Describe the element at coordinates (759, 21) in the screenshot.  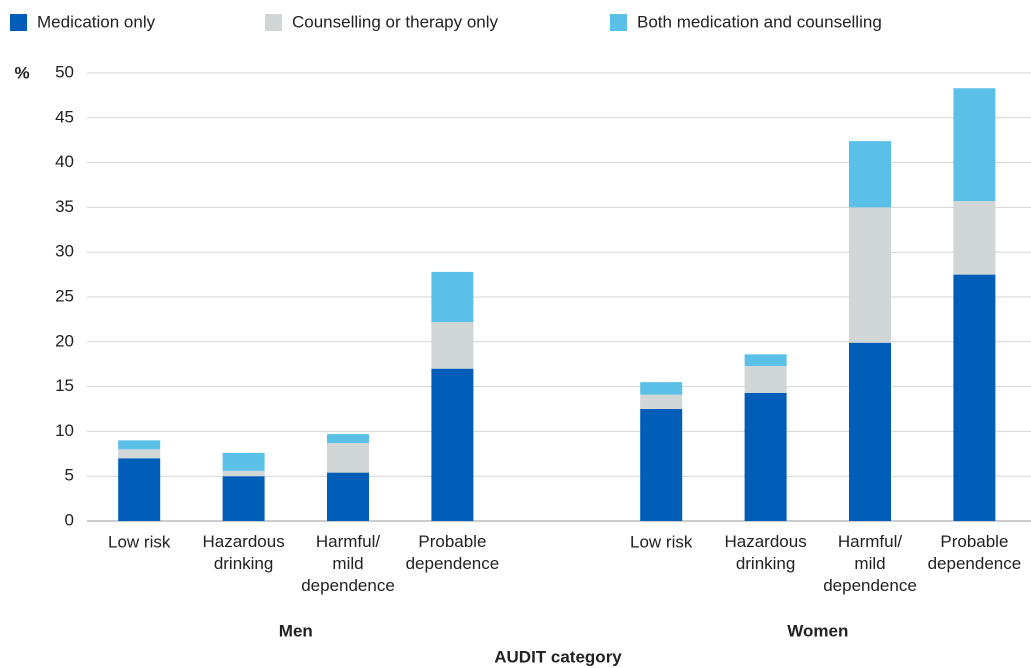
I see `legend-label: Both medication and counselling` at that location.